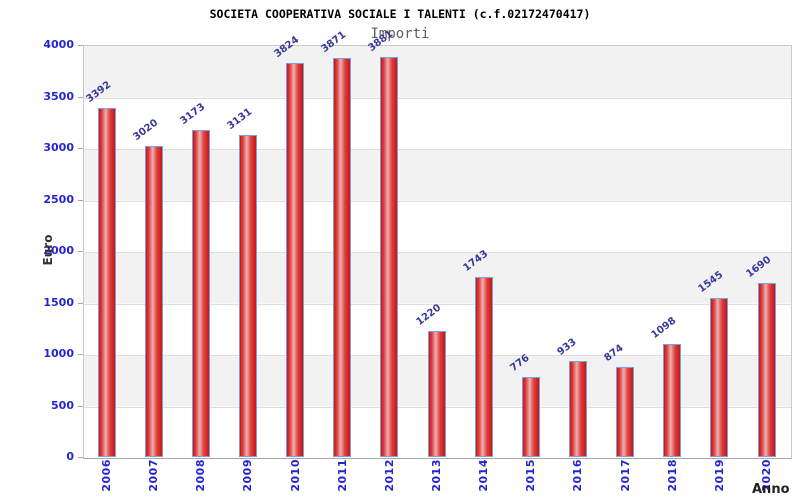  I want to click on x-slot-2013: 2013, so click(436, 479).